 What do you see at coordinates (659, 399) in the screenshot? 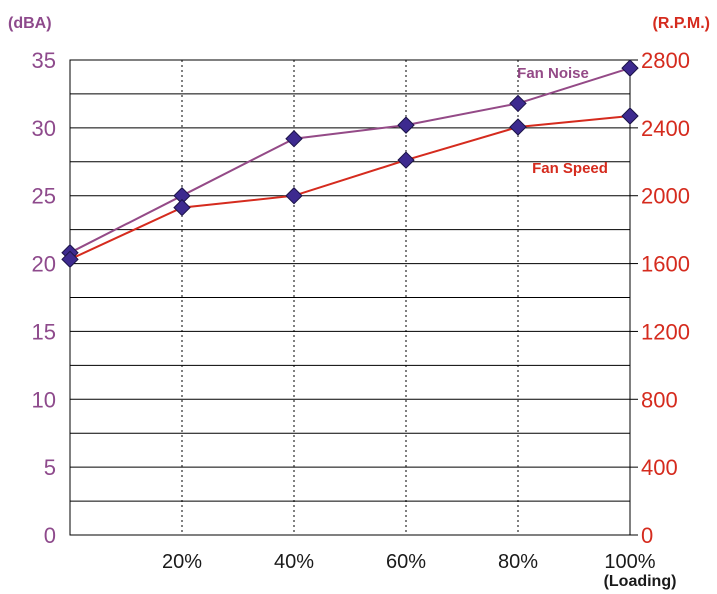
I see `right-tick-label: 800` at bounding box center [659, 399].